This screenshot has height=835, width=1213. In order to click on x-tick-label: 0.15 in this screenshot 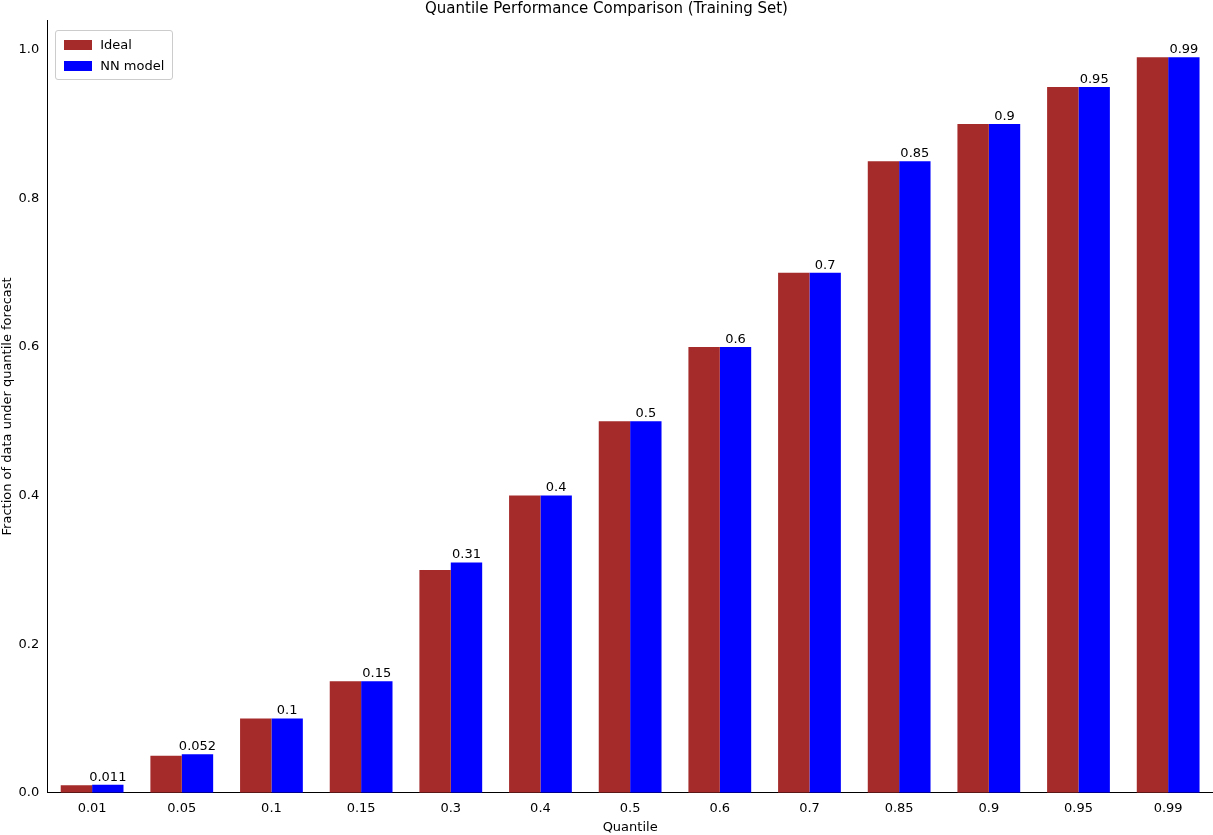, I will do `click(361, 807)`.